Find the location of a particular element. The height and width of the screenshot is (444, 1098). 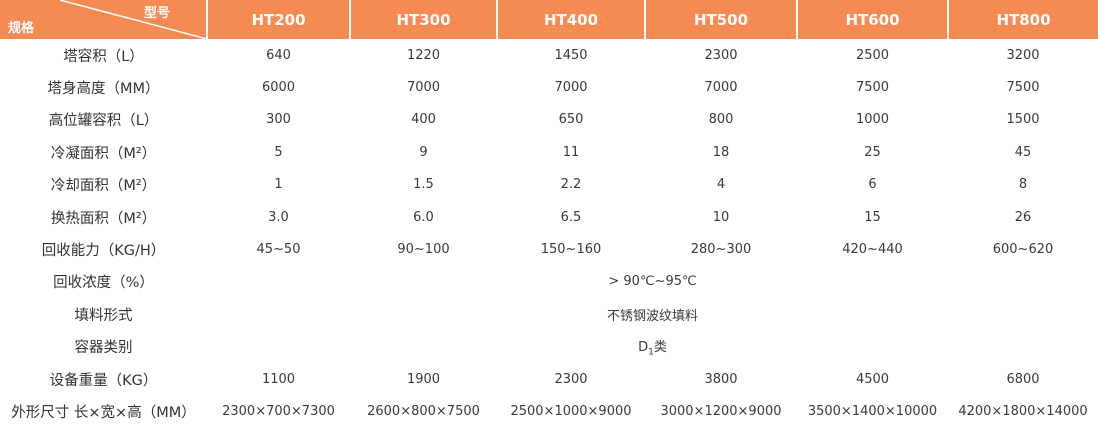

value-cell: 90~100 is located at coordinates (423, 250).